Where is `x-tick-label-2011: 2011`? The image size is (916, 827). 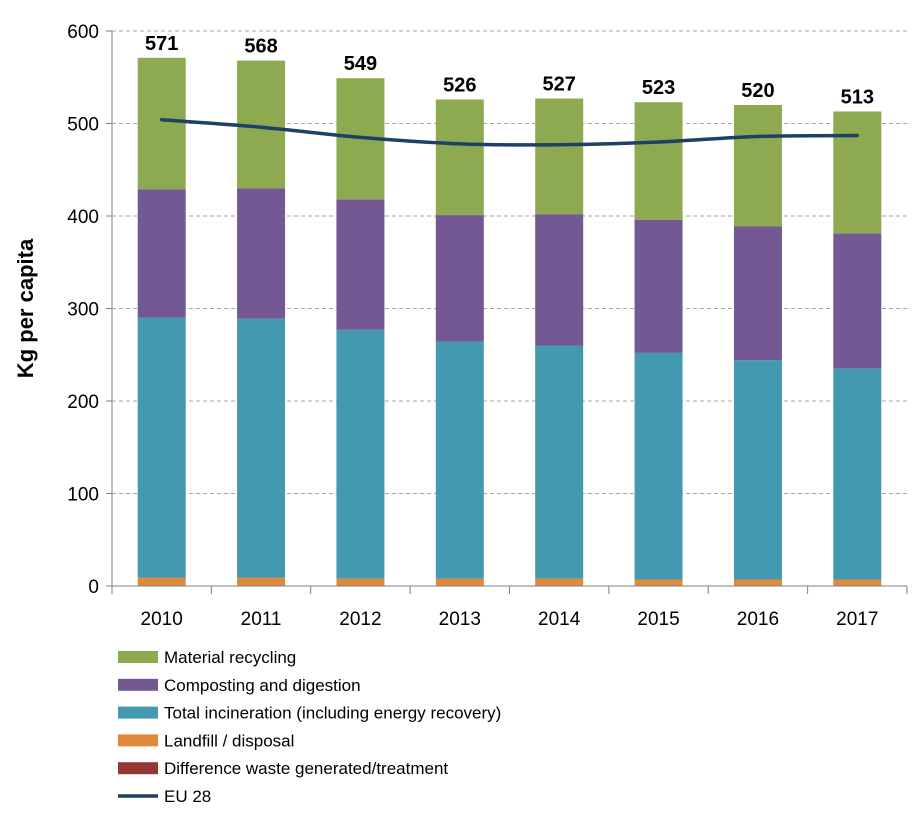
x-tick-label-2011: 2011 is located at coordinates (261, 619).